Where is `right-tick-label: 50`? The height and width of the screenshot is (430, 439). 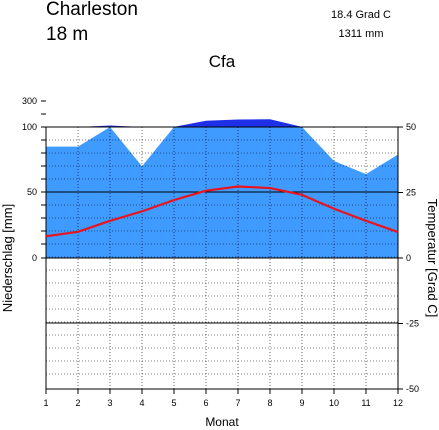
right-tick-label: 50 is located at coordinates (411, 127).